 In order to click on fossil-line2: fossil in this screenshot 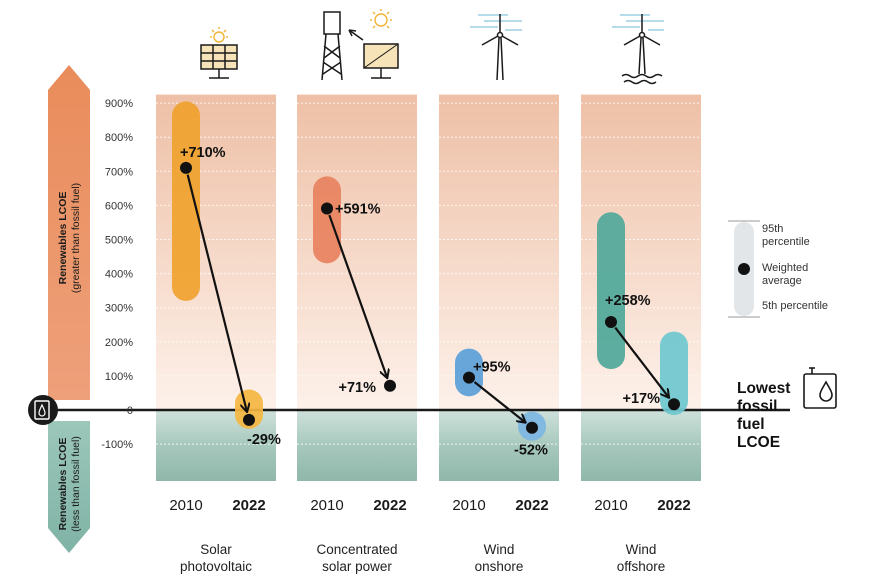, I will do `click(757, 406)`.